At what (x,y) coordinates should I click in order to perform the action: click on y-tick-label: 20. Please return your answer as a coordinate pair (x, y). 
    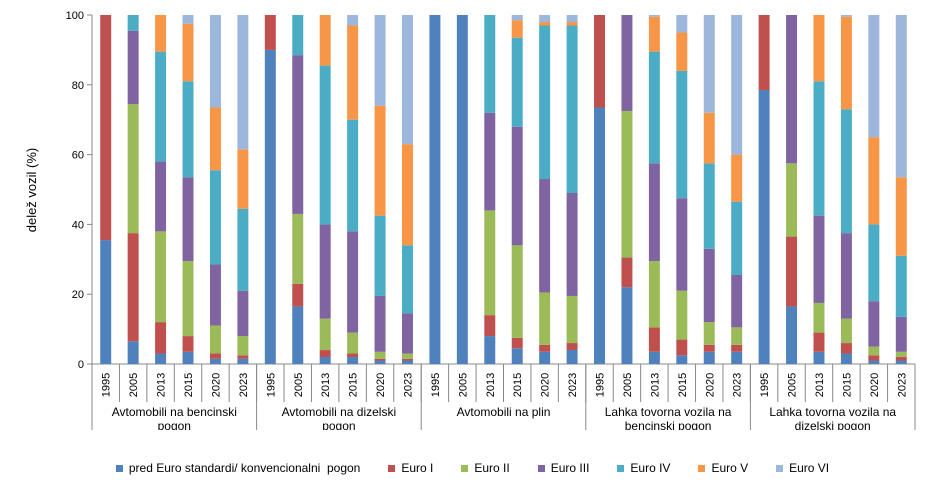
    Looking at the image, I should click on (78, 295).